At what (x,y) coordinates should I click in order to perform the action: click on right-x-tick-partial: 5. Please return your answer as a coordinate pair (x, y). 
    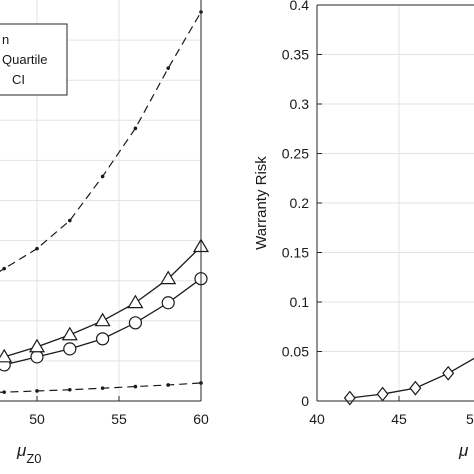
    Looking at the image, I should click on (470, 419).